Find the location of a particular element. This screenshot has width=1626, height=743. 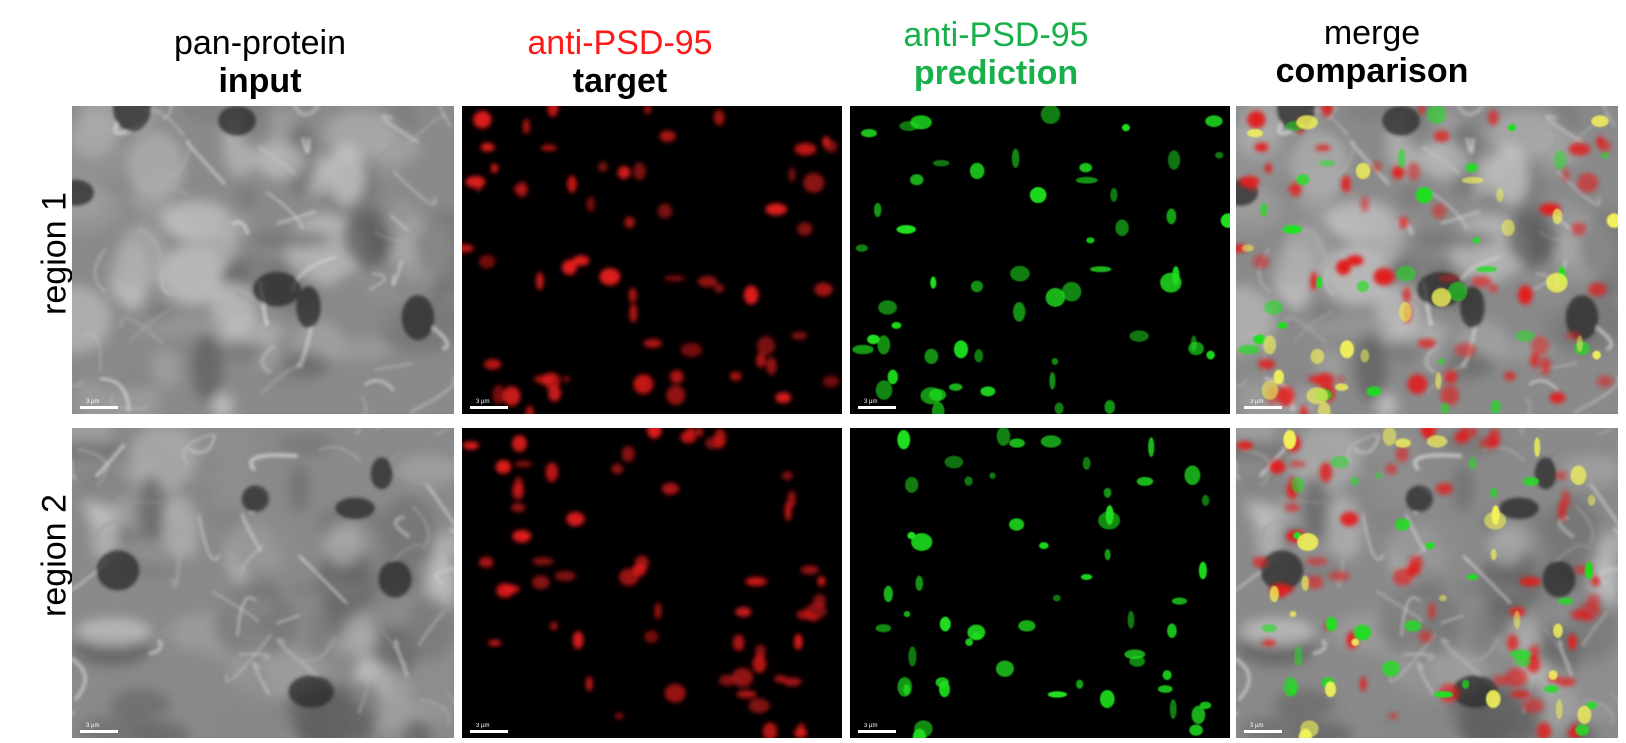

micrograph-prediction-region2 is located at coordinates (1040, 583).